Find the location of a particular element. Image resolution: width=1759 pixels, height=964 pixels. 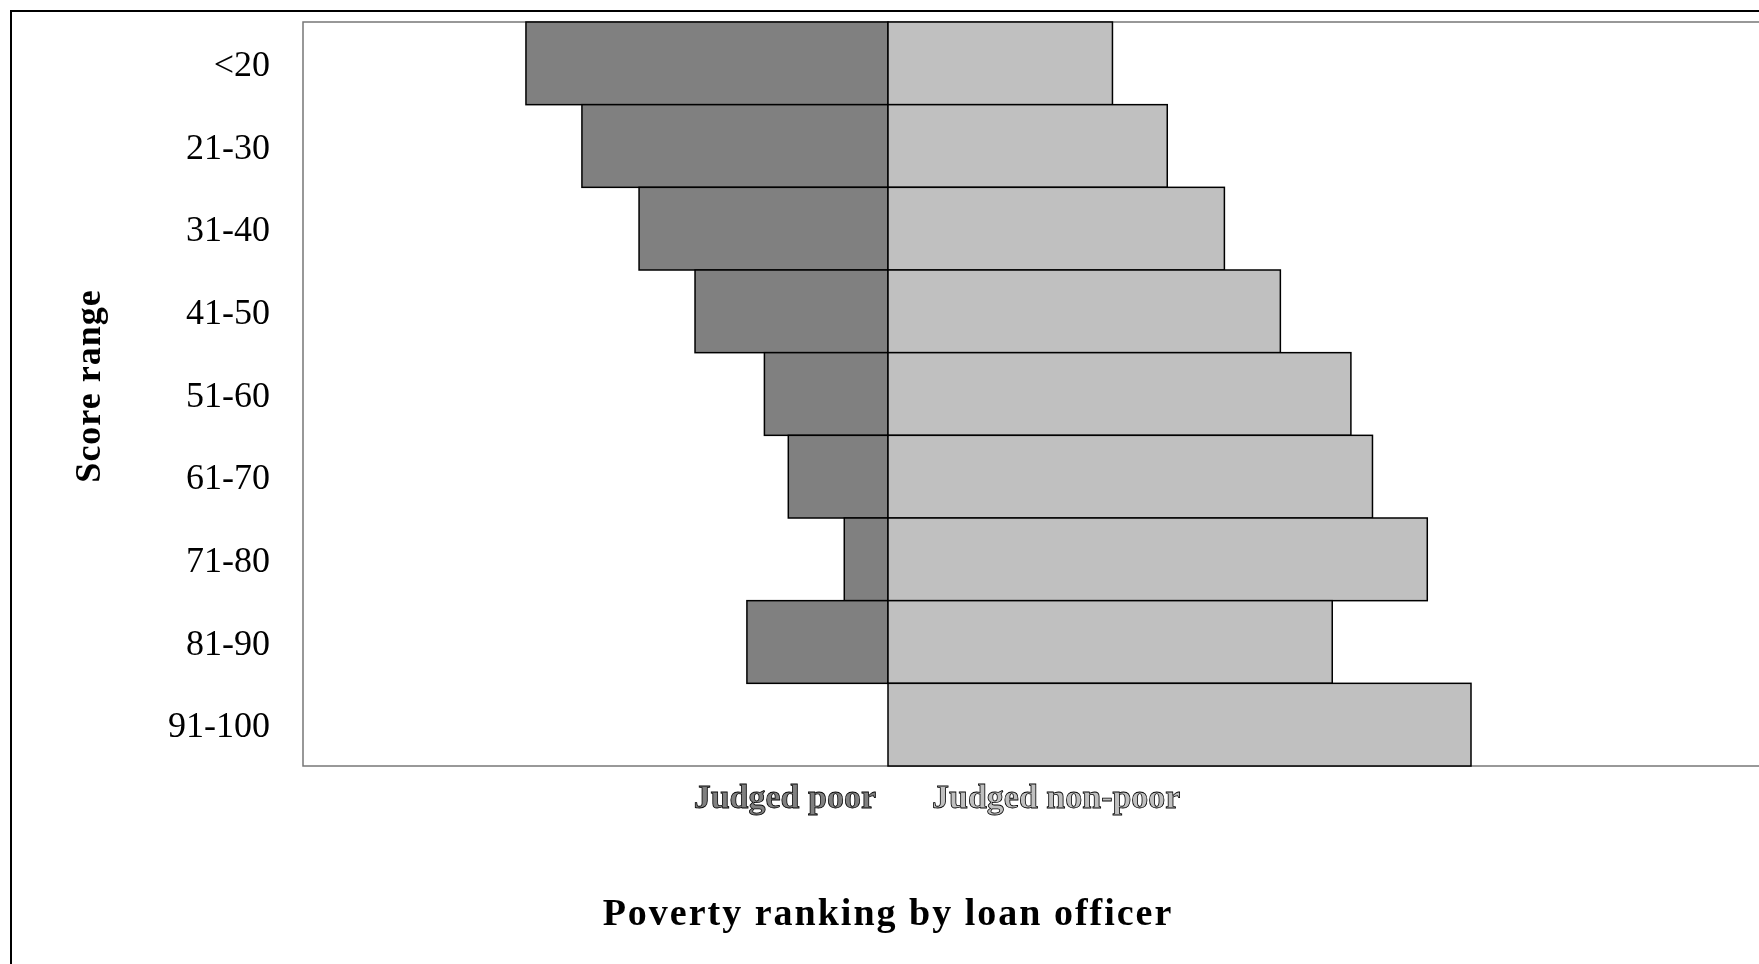

y-tick-label: 41-50 is located at coordinates (228, 311).